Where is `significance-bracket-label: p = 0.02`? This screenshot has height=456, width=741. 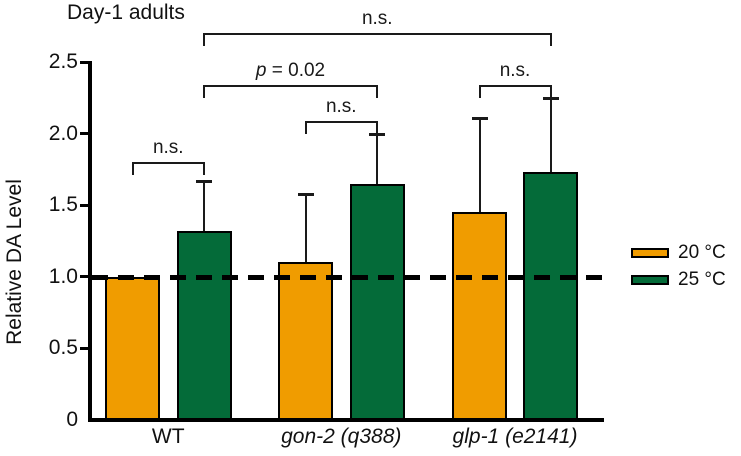
significance-bracket-label: p = 0.02 is located at coordinates (290, 70).